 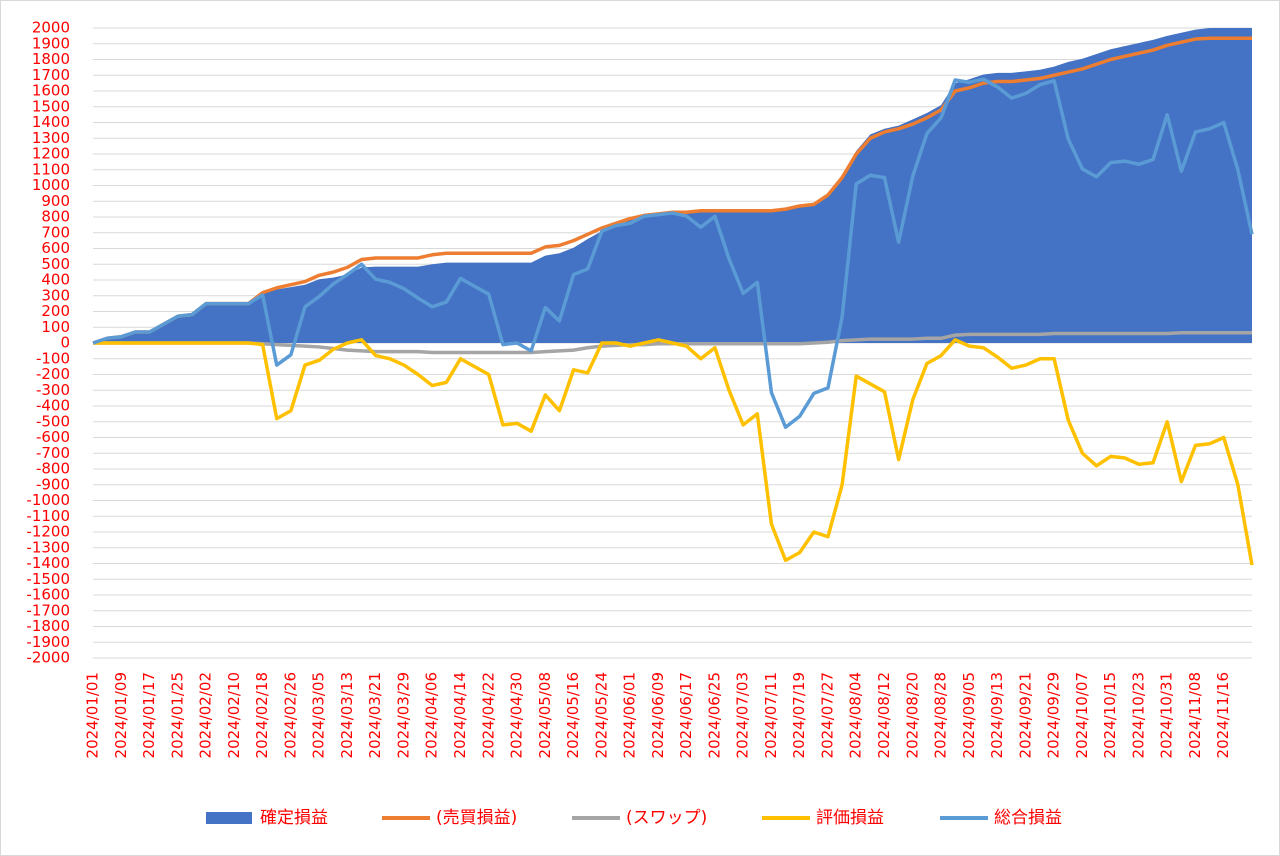 What do you see at coordinates (1028, 818) in the screenshot?
I see `legend-label: 総合損益` at bounding box center [1028, 818].